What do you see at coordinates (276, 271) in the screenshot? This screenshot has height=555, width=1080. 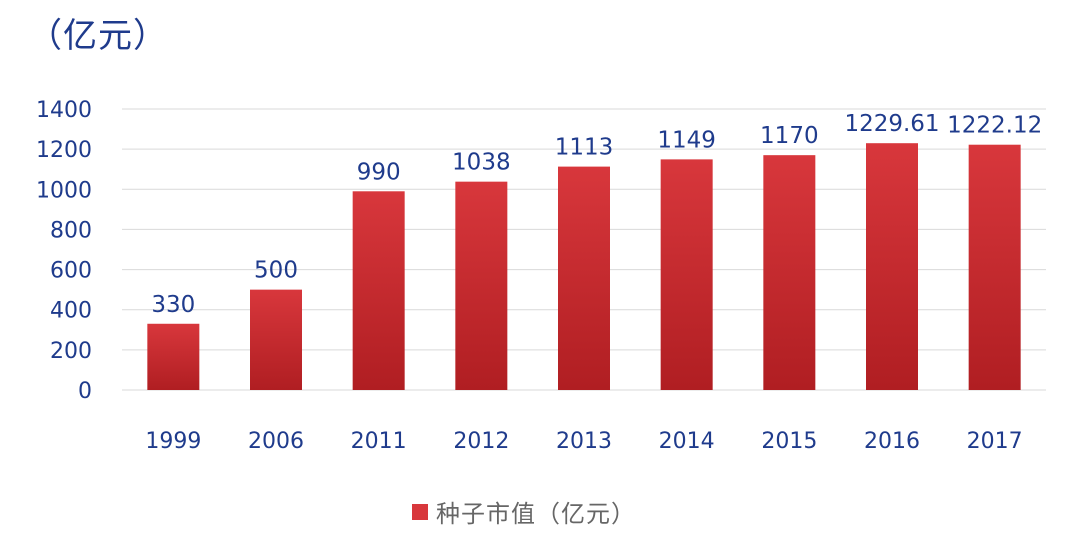 I see `data-label-2006: 500` at bounding box center [276, 271].